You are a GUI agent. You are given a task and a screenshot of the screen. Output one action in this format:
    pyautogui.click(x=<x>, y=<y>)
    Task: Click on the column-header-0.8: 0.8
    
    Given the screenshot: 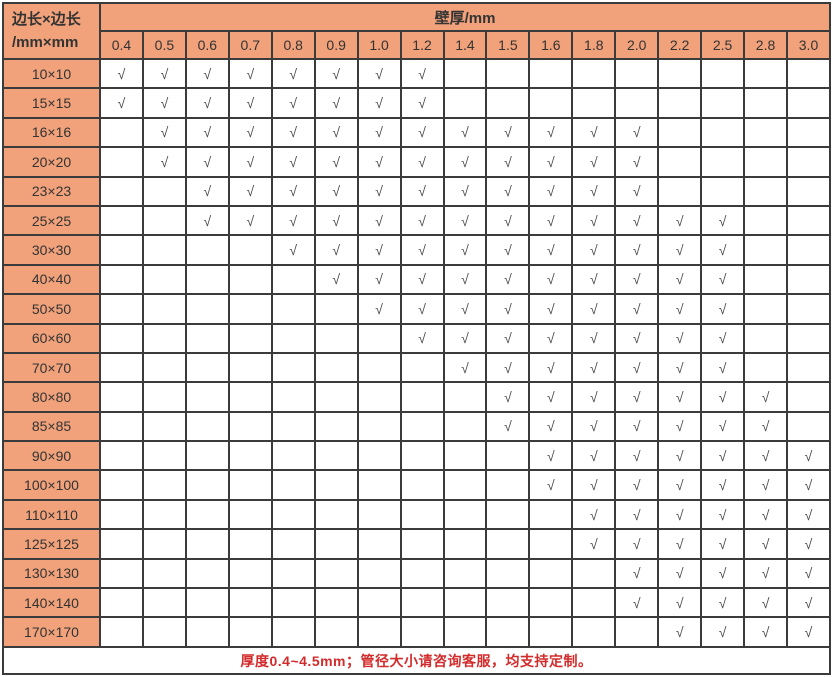 What is the action you would take?
    pyautogui.click(x=293, y=45)
    